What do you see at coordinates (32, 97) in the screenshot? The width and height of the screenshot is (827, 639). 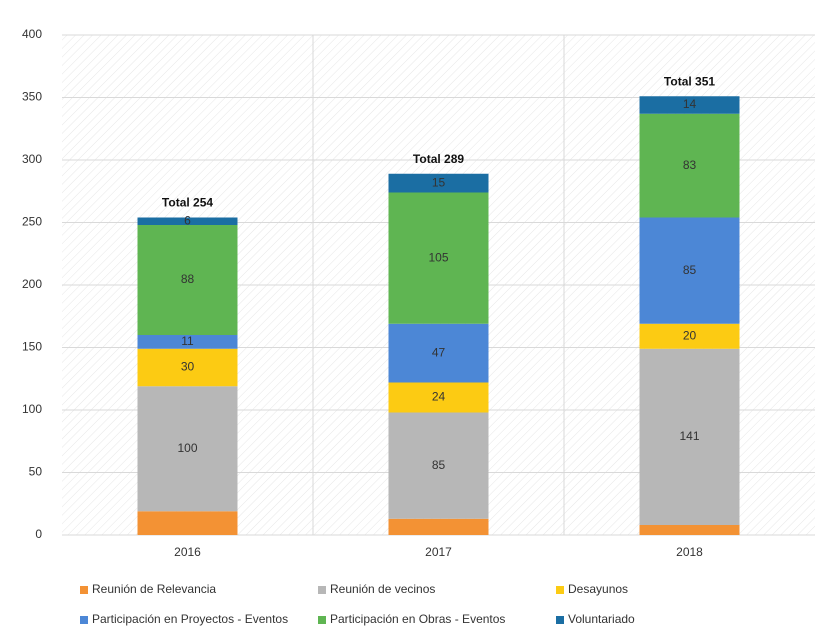 I see `y-tick-label: 350` at bounding box center [32, 97].